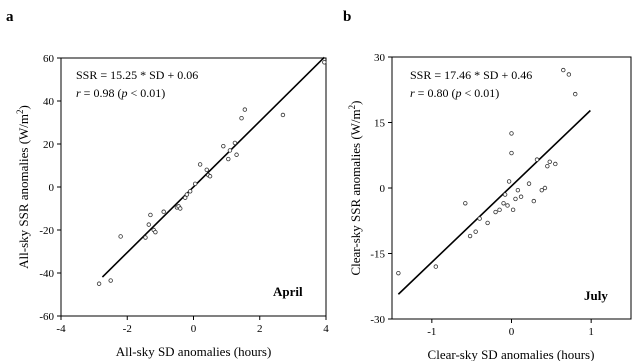 This screenshot has width=643, height=361. I want to click on y-tick-label: 20, so click(49, 145).